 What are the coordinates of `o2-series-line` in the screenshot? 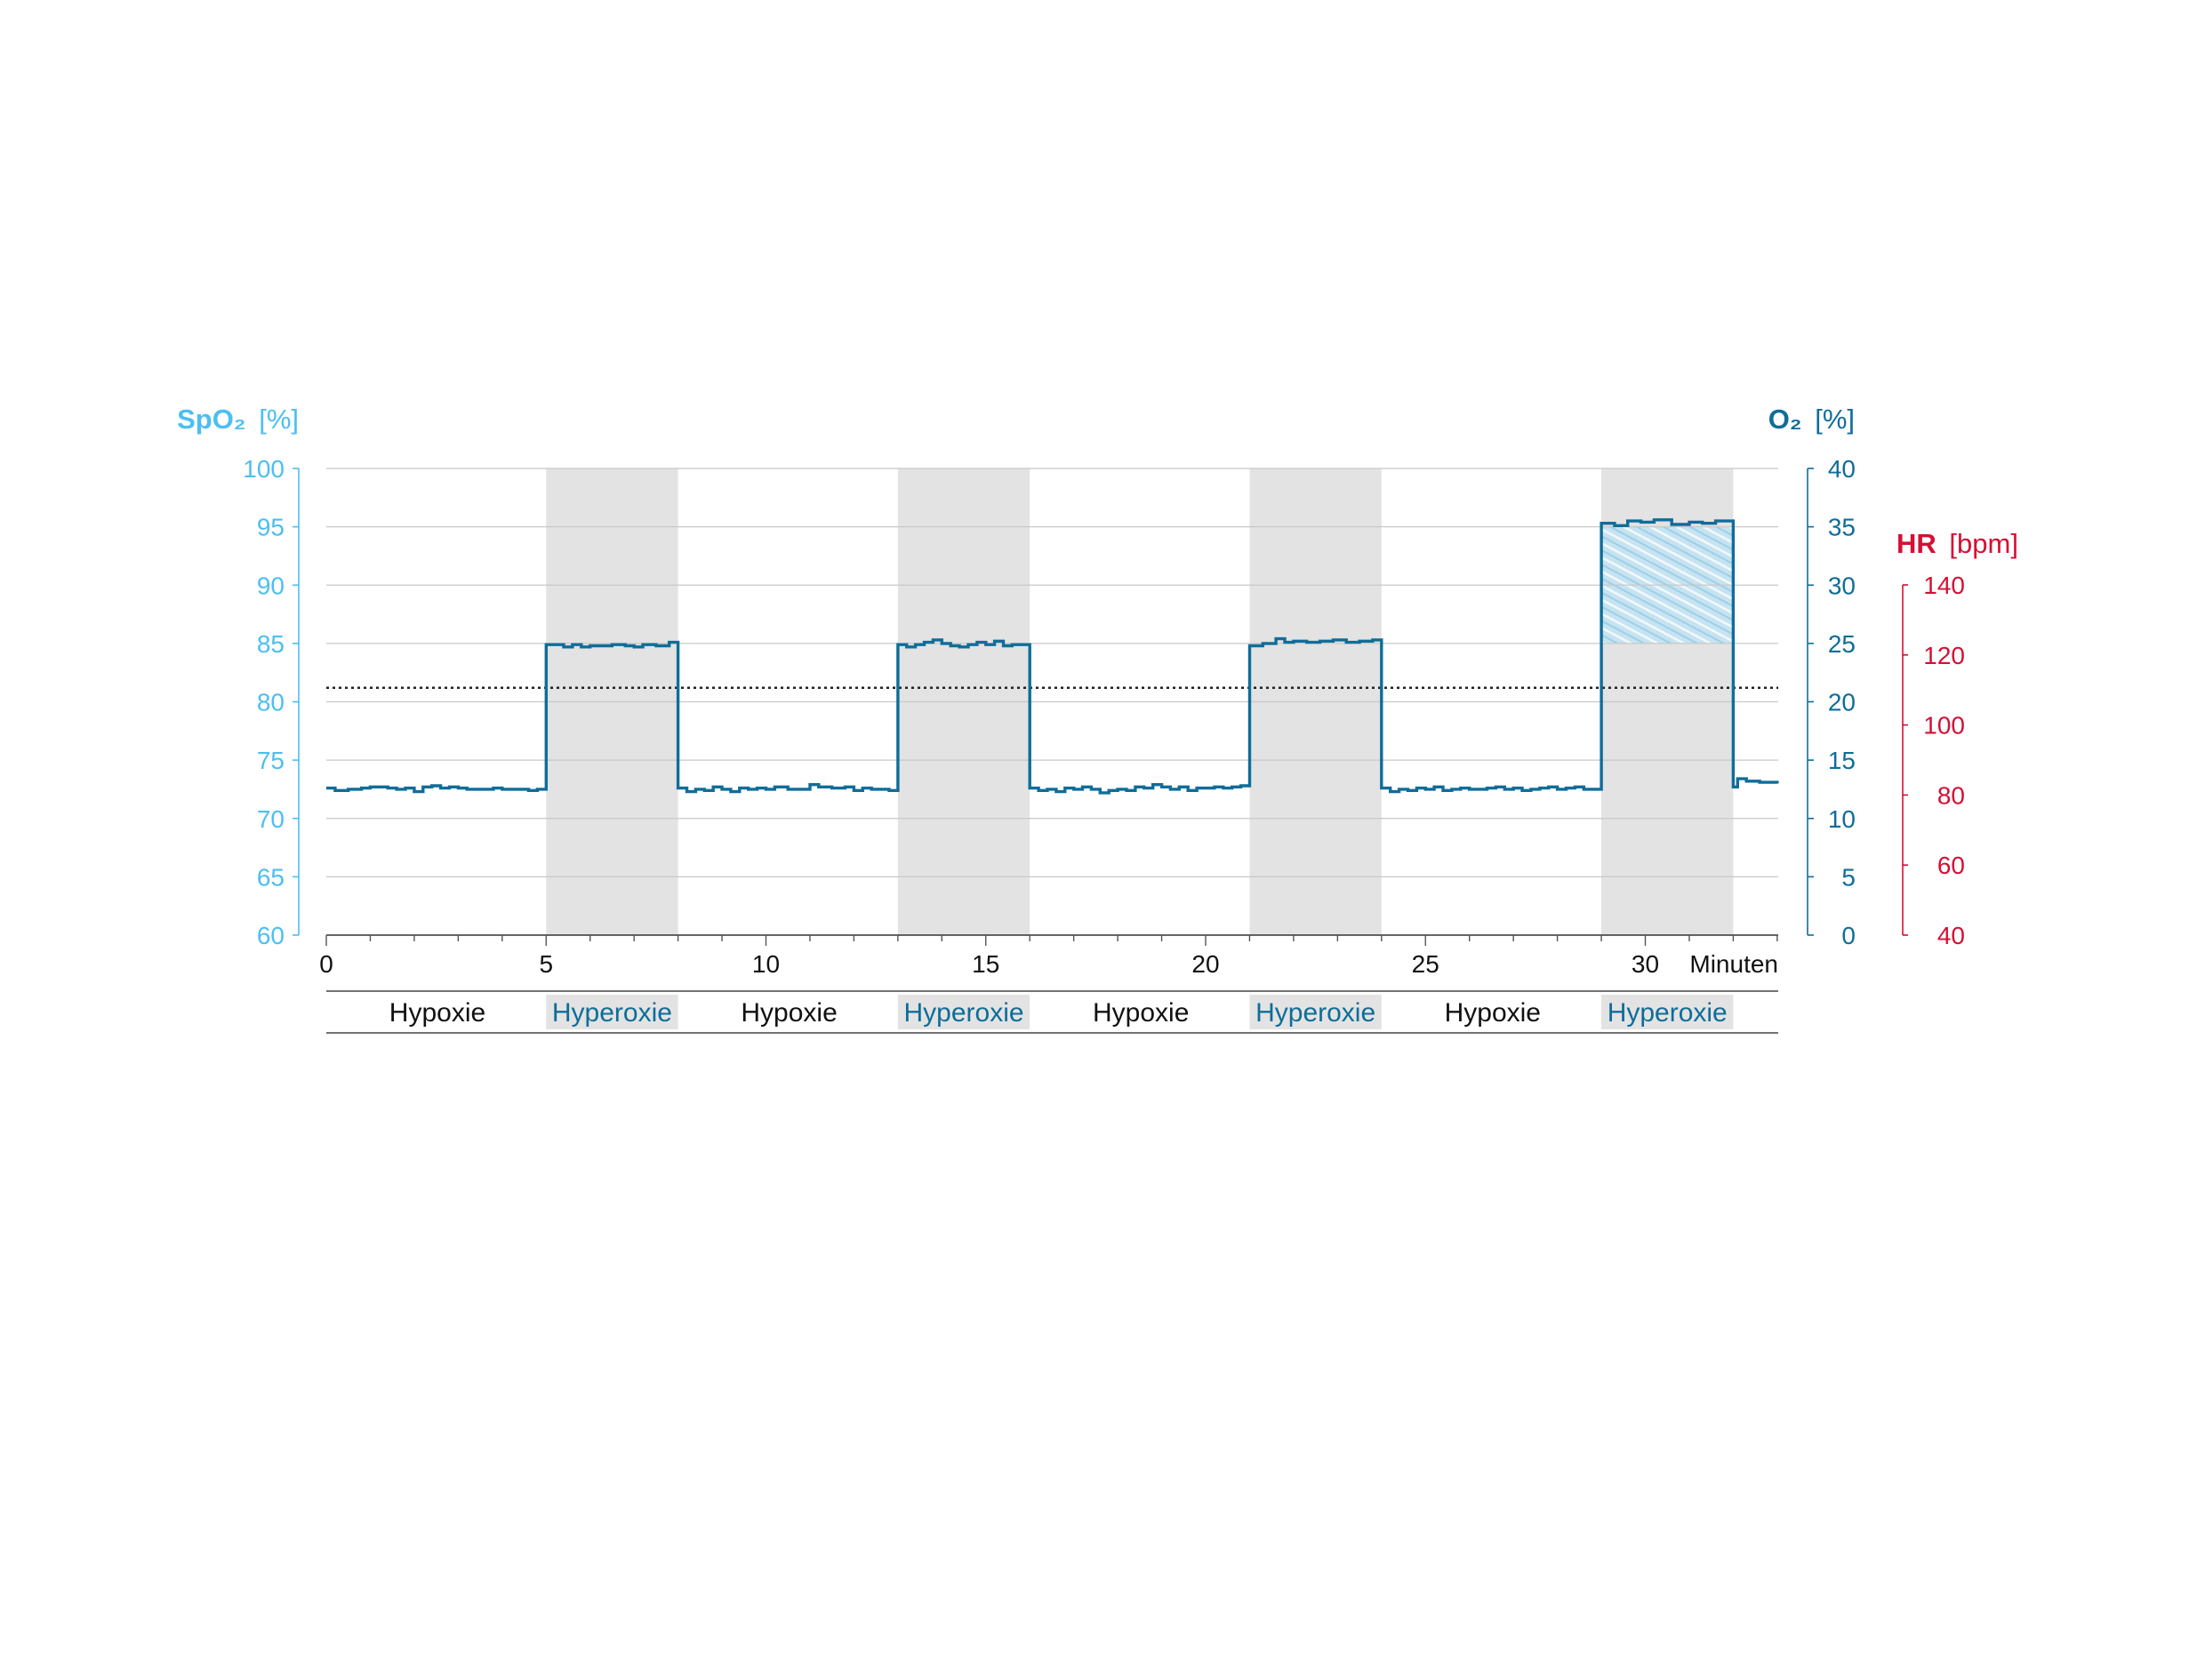 It's located at (1052, 656).